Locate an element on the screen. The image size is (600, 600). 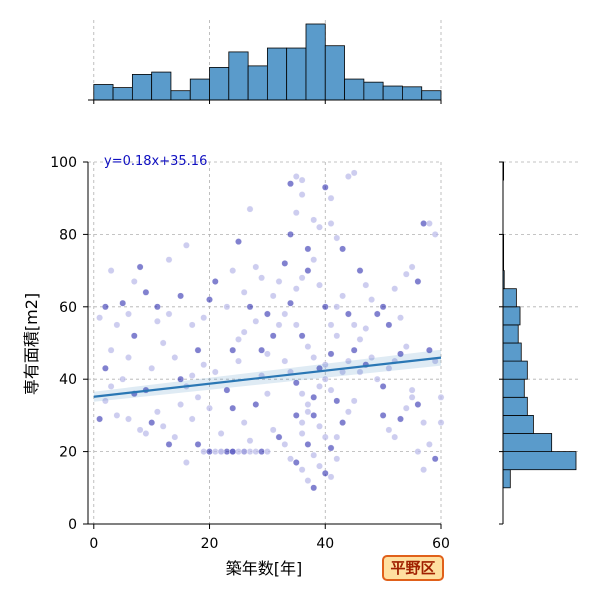
trend-line is located at coordinates (267, 377).